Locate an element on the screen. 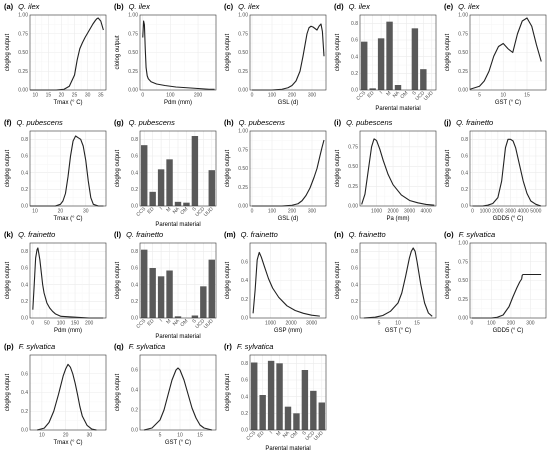 This screenshot has height=456, width=550. panel-title: (g) Q. pubescens is located at coordinates (144, 122).